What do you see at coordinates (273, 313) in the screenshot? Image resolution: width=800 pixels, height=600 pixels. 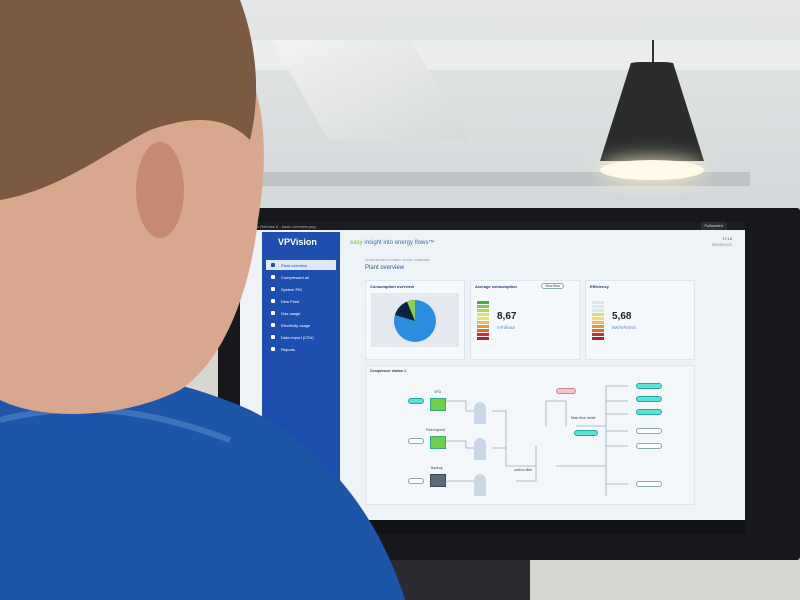 I see `gas-icon` at bounding box center [273, 313].